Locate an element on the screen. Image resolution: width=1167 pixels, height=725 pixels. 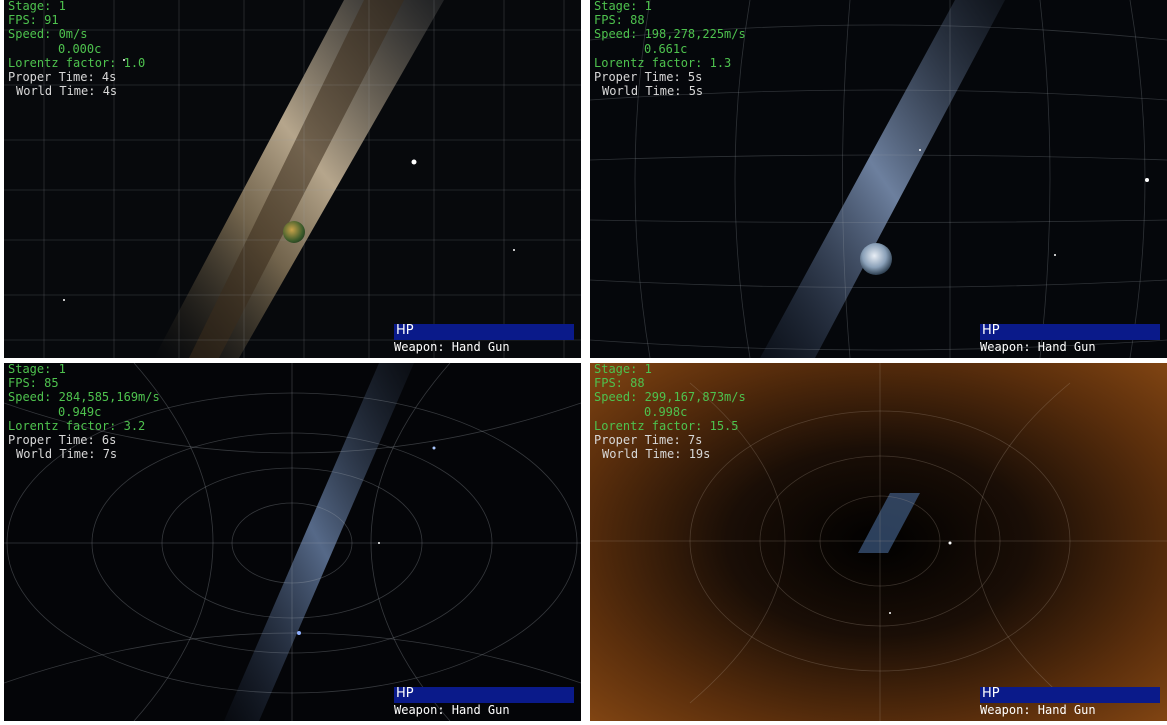
proper-time-label: Proper Time: 7s is located at coordinates (648, 440).